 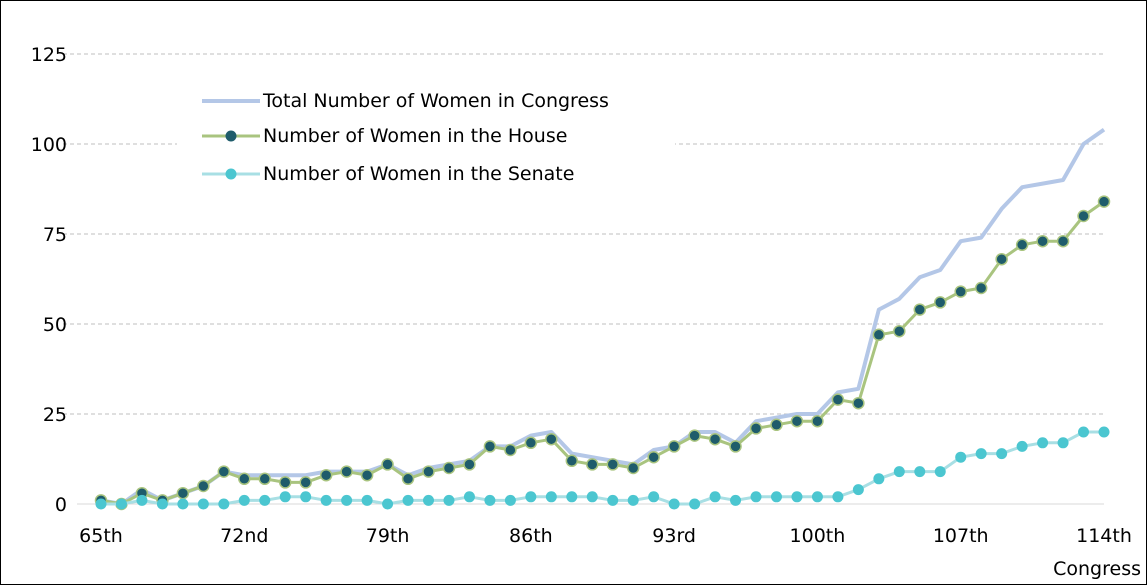 I want to click on x-tick-label: 114th, so click(x=1104, y=536).